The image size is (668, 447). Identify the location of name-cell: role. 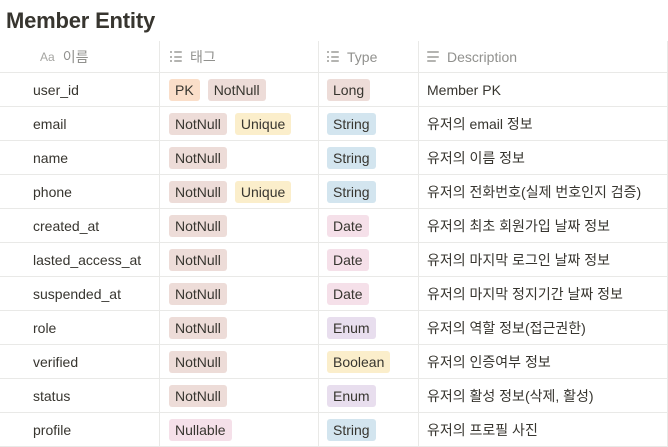
(80, 327).